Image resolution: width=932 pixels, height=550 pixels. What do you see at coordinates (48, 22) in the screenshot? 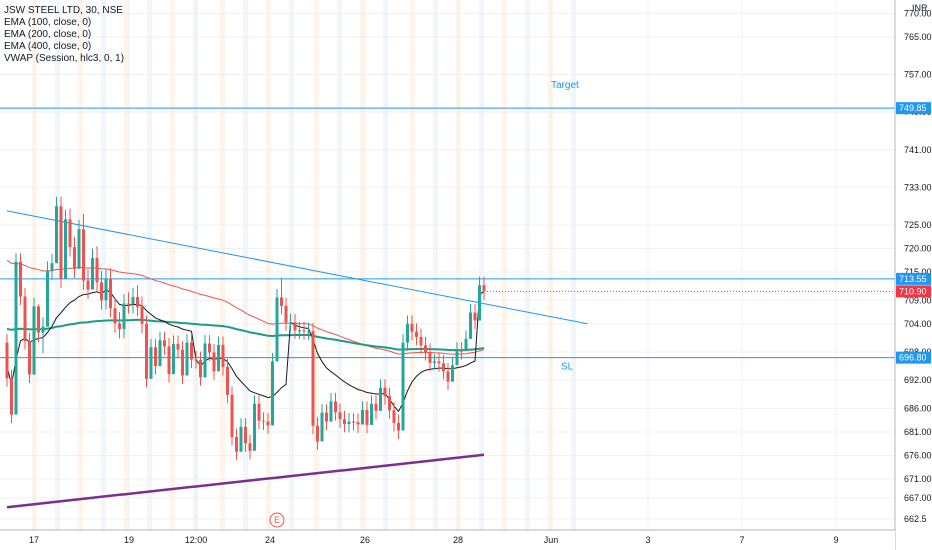
I see `indicator-ema-100: EMA (100, close, 0)` at bounding box center [48, 22].